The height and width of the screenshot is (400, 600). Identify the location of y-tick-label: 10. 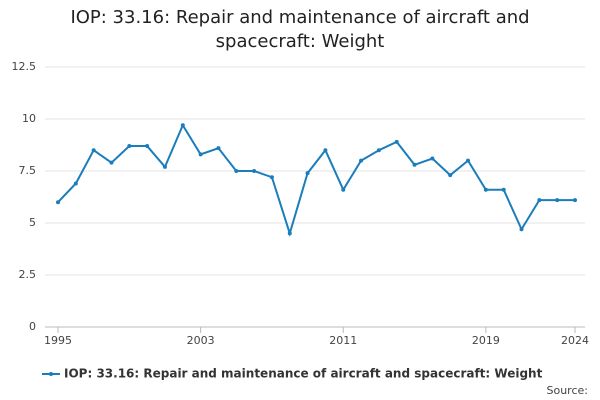
(29, 118).